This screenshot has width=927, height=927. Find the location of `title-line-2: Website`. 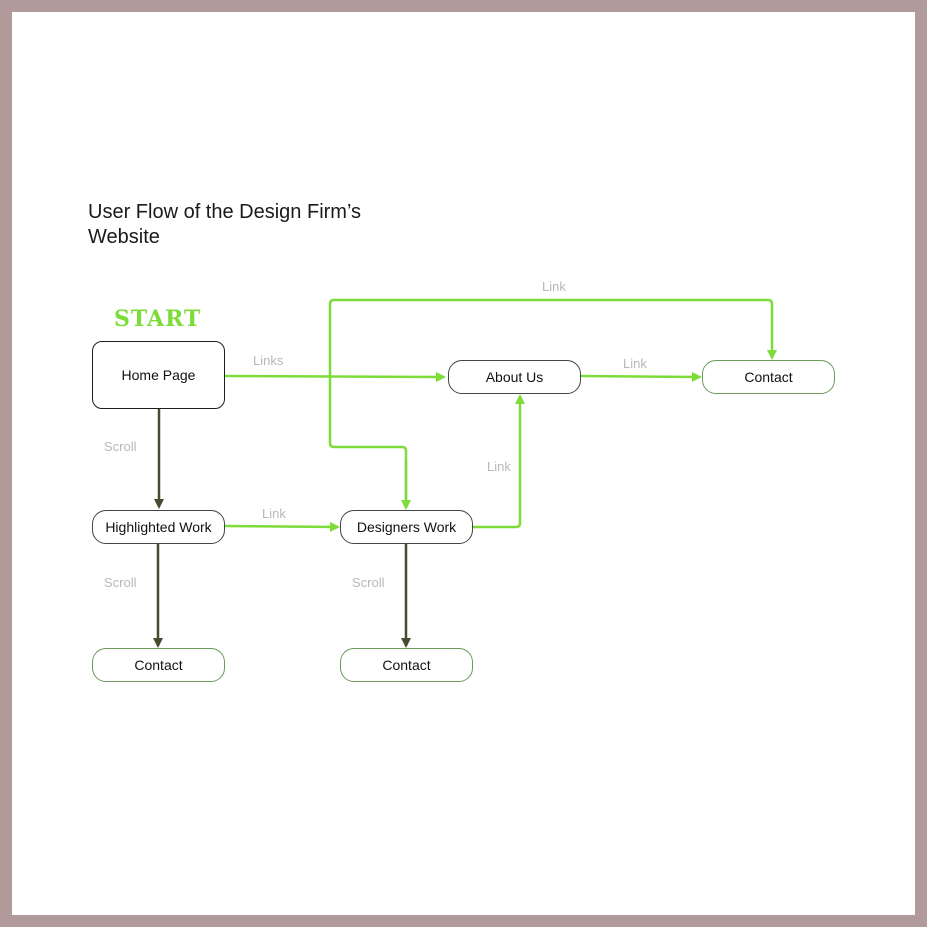

title-line-2: Website is located at coordinates (124, 237).